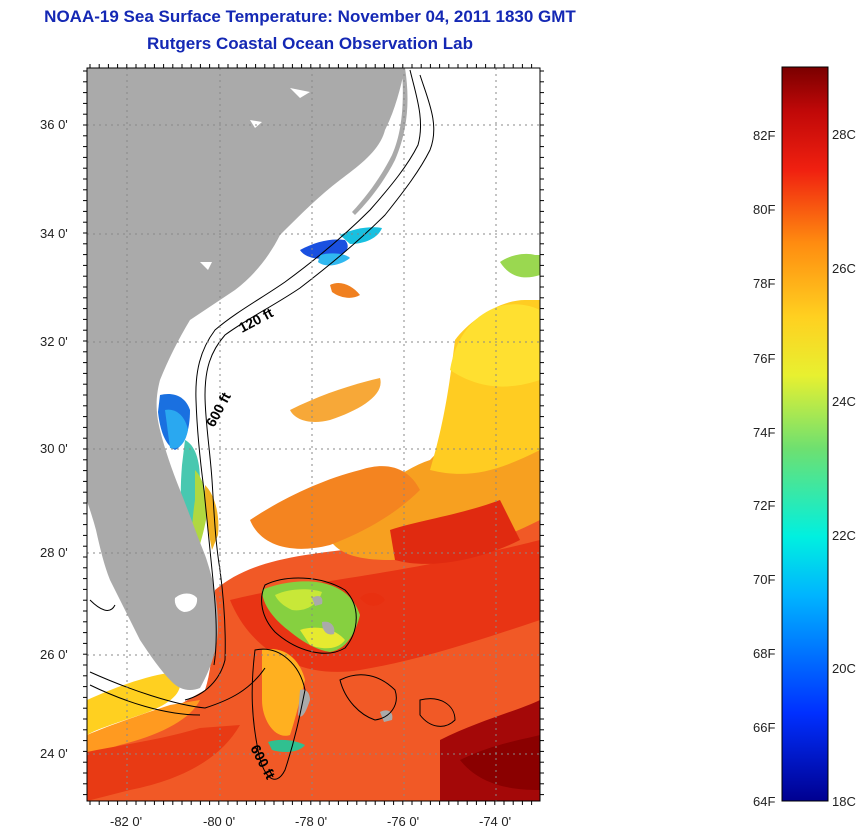 The image size is (864, 832). Describe the element at coordinates (54, 654) in the screenshot. I see `lat-tick-label: 26 0'` at that location.